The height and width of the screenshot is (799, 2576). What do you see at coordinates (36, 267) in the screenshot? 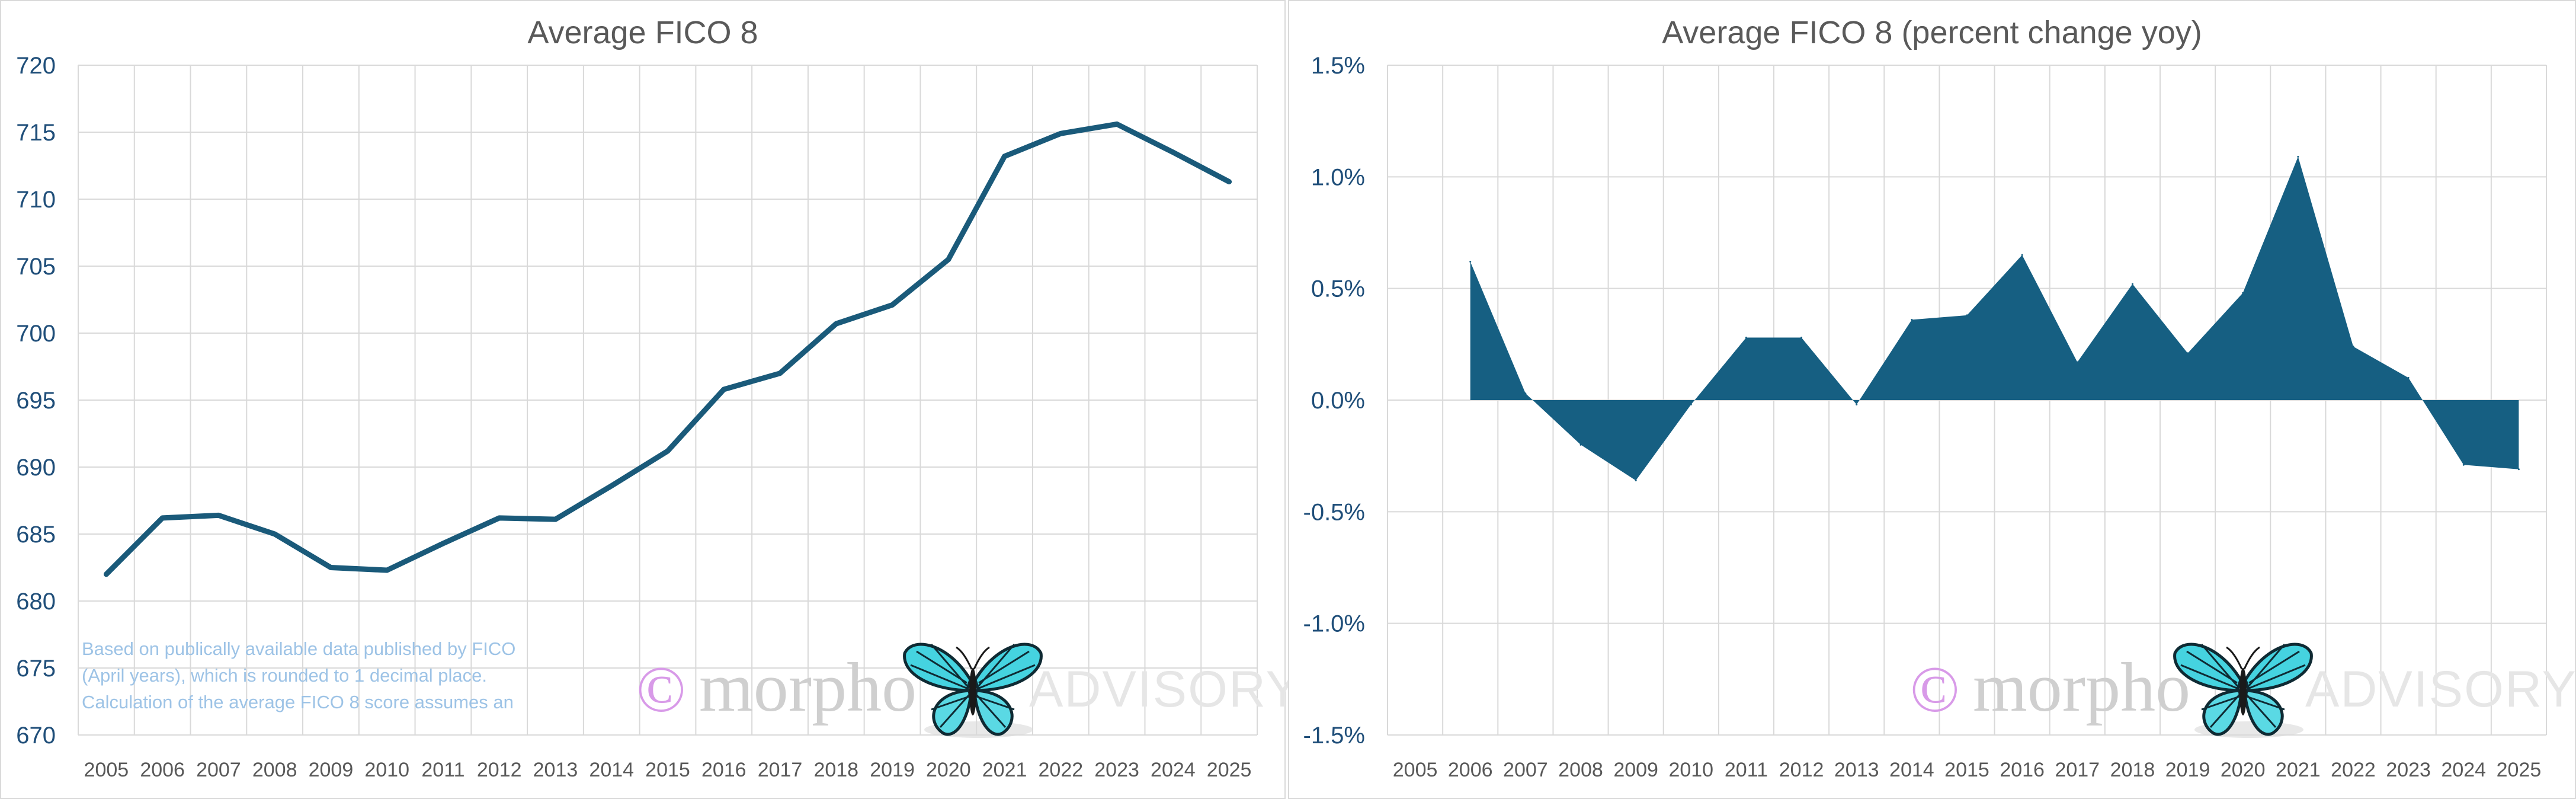
I see `y-tick-label: 705` at bounding box center [36, 267].